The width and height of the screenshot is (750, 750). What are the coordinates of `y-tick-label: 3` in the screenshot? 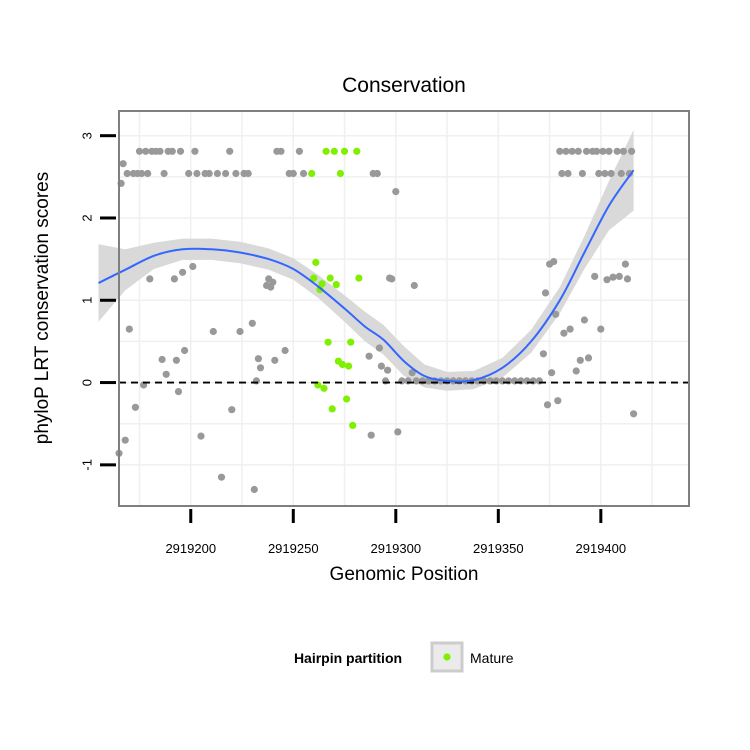 It's located at (87, 135).